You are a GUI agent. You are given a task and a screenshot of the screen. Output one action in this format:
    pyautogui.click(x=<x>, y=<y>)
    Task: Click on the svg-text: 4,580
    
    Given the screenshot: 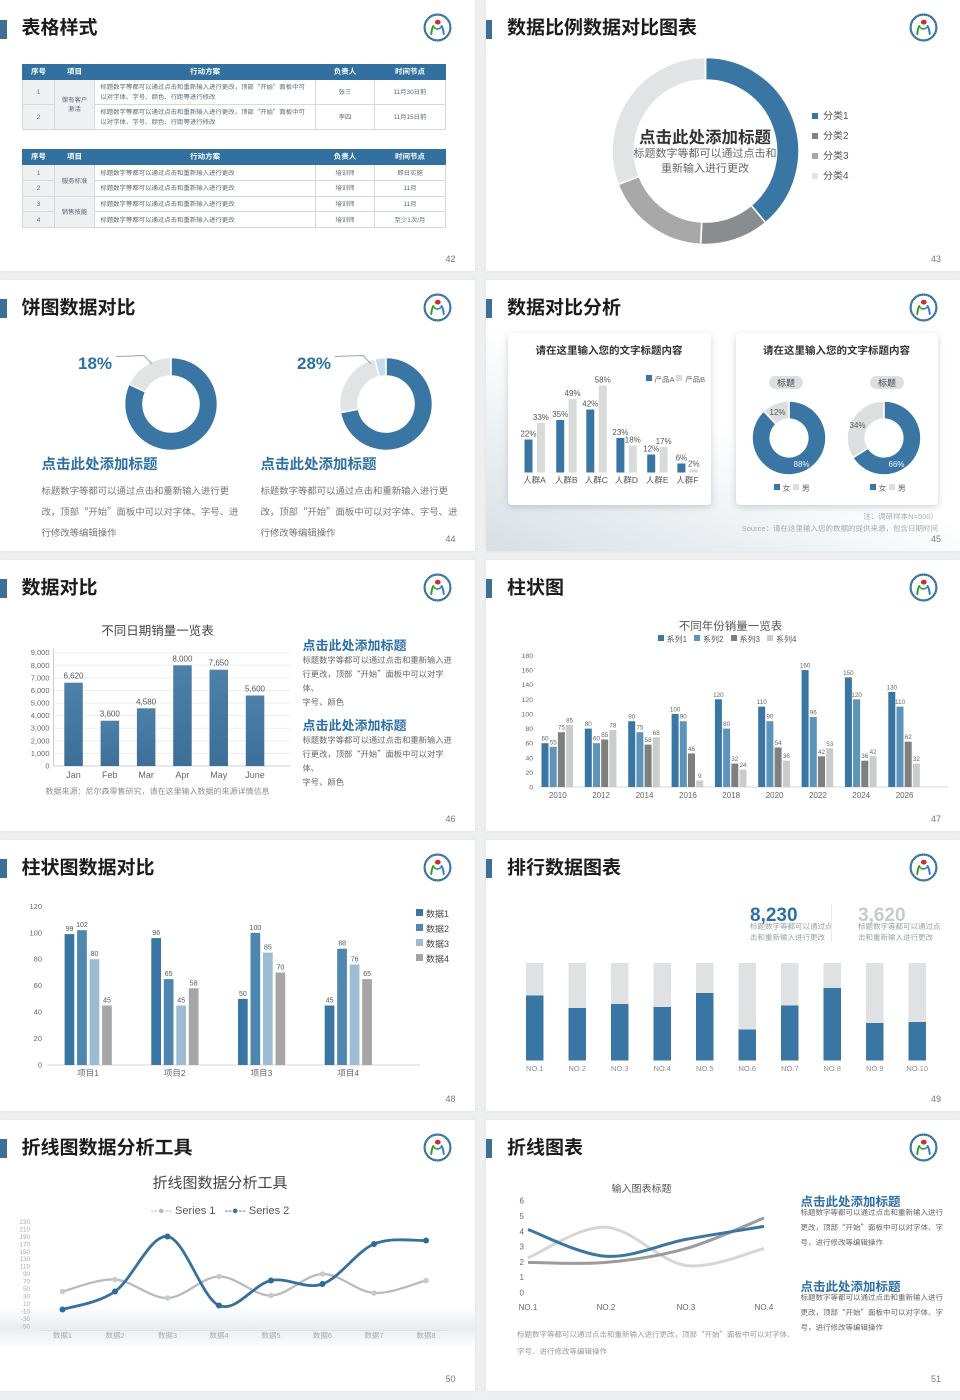 What is the action you would take?
    pyautogui.click(x=146, y=701)
    